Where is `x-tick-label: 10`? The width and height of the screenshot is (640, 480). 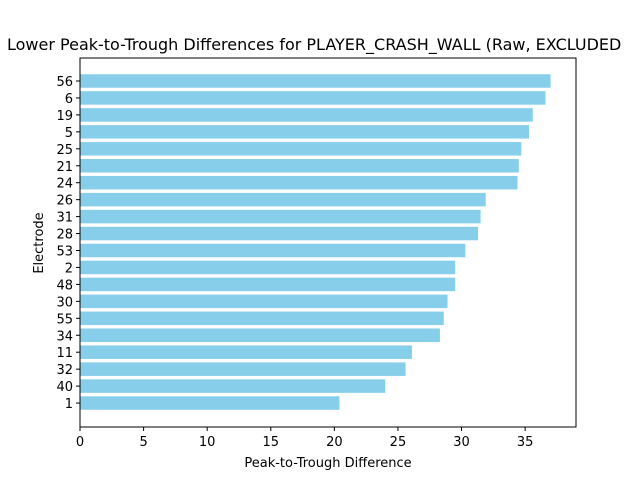
x-tick-label: 10 is located at coordinates (207, 442).